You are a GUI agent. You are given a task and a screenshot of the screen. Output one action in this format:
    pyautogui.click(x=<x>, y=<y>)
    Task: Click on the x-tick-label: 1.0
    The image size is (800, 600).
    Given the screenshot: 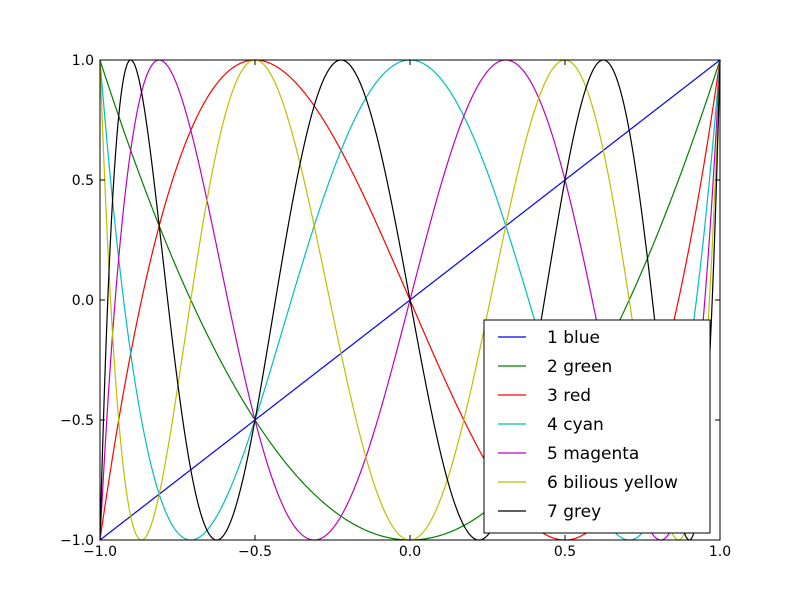 What is the action you would take?
    pyautogui.click(x=720, y=552)
    